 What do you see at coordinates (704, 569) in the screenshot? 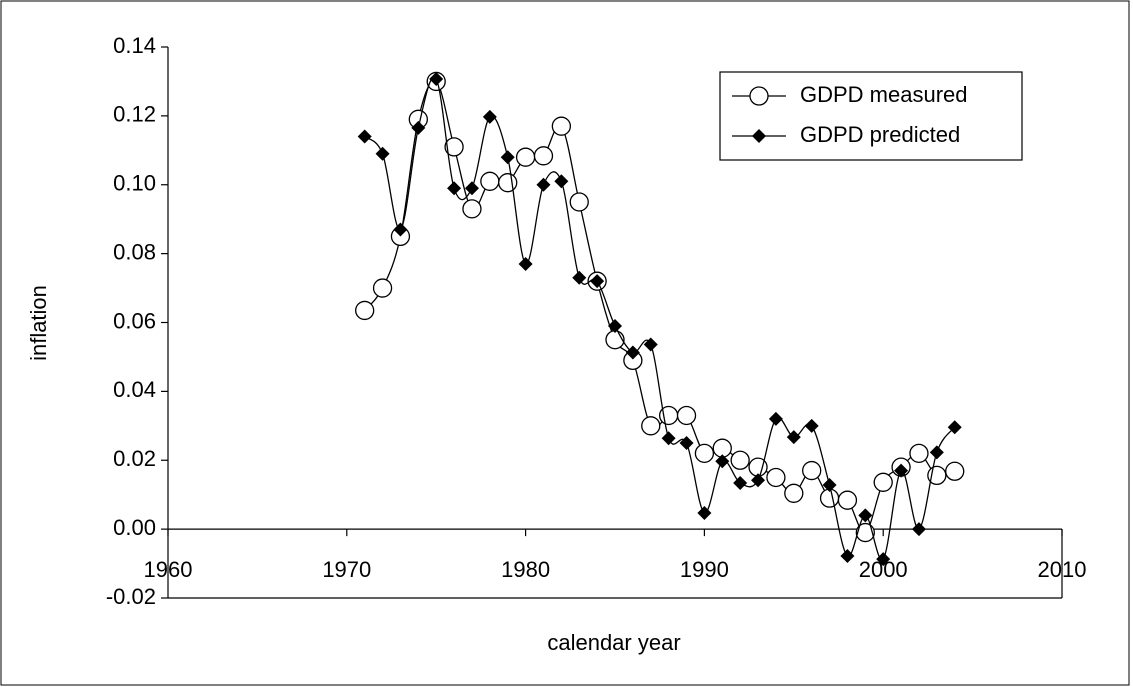
I see `x-tick-label: 1990` at bounding box center [704, 569].